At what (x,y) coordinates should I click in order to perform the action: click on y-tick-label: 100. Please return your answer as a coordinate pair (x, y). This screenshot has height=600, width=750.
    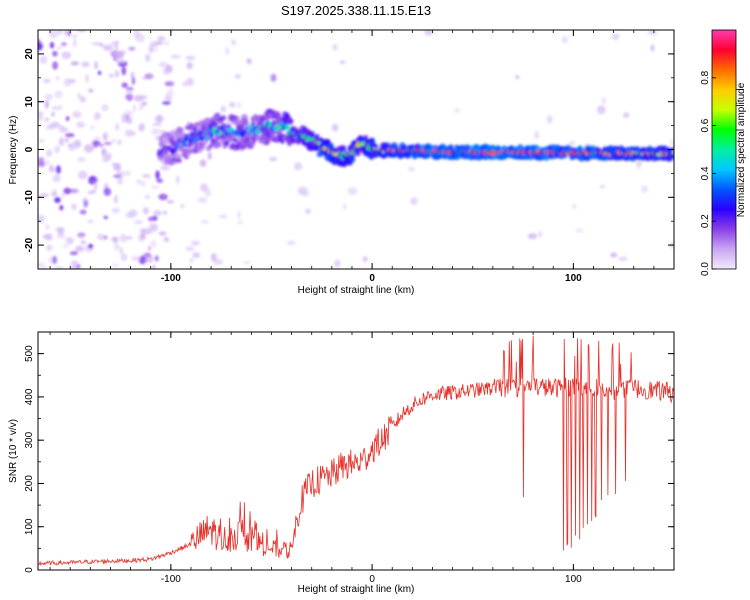
    Looking at the image, I should click on (29, 526).